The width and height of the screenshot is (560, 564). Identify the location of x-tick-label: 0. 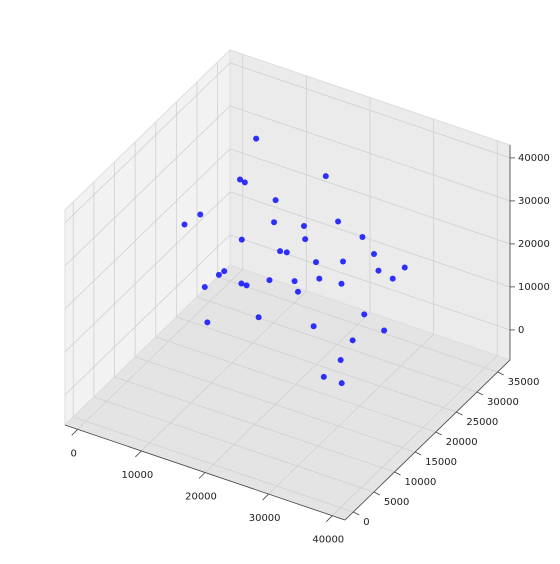
(74, 453).